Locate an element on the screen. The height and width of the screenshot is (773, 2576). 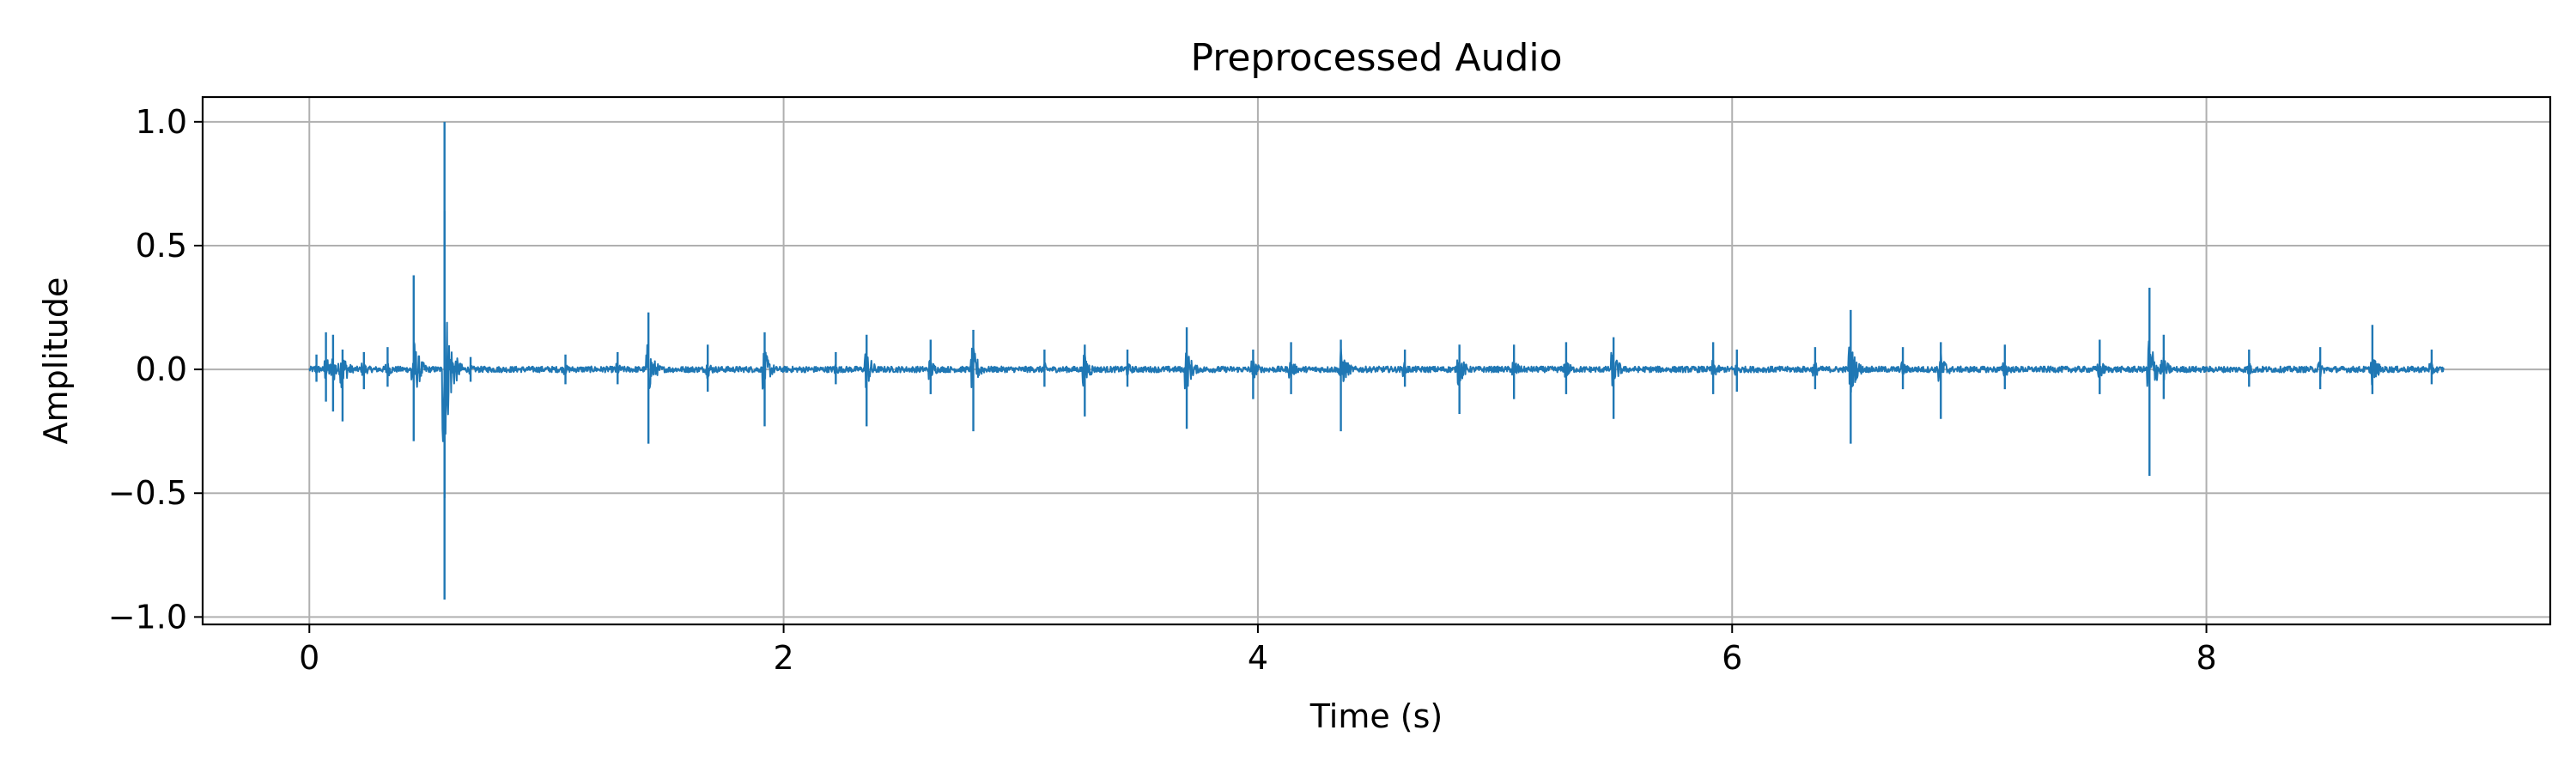
x-axis-label: Time (s) is located at coordinates (1376, 716).